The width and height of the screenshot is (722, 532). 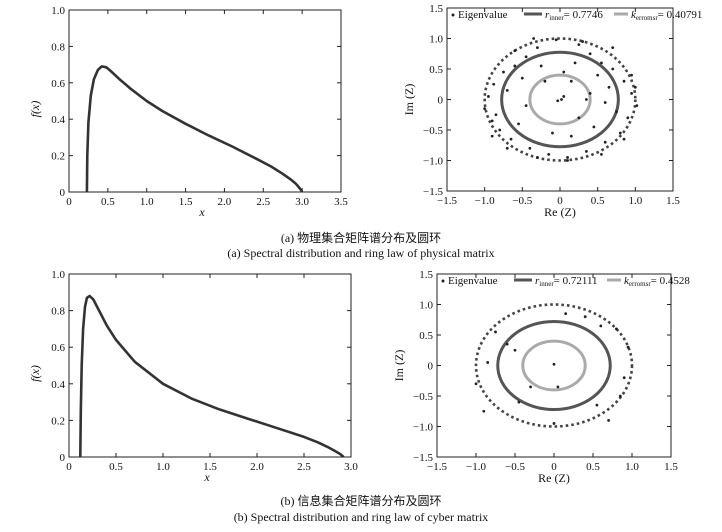 What do you see at coordinates (426, 306) in the screenshot?
I see `y-tick-label: 1.0` at bounding box center [426, 306].